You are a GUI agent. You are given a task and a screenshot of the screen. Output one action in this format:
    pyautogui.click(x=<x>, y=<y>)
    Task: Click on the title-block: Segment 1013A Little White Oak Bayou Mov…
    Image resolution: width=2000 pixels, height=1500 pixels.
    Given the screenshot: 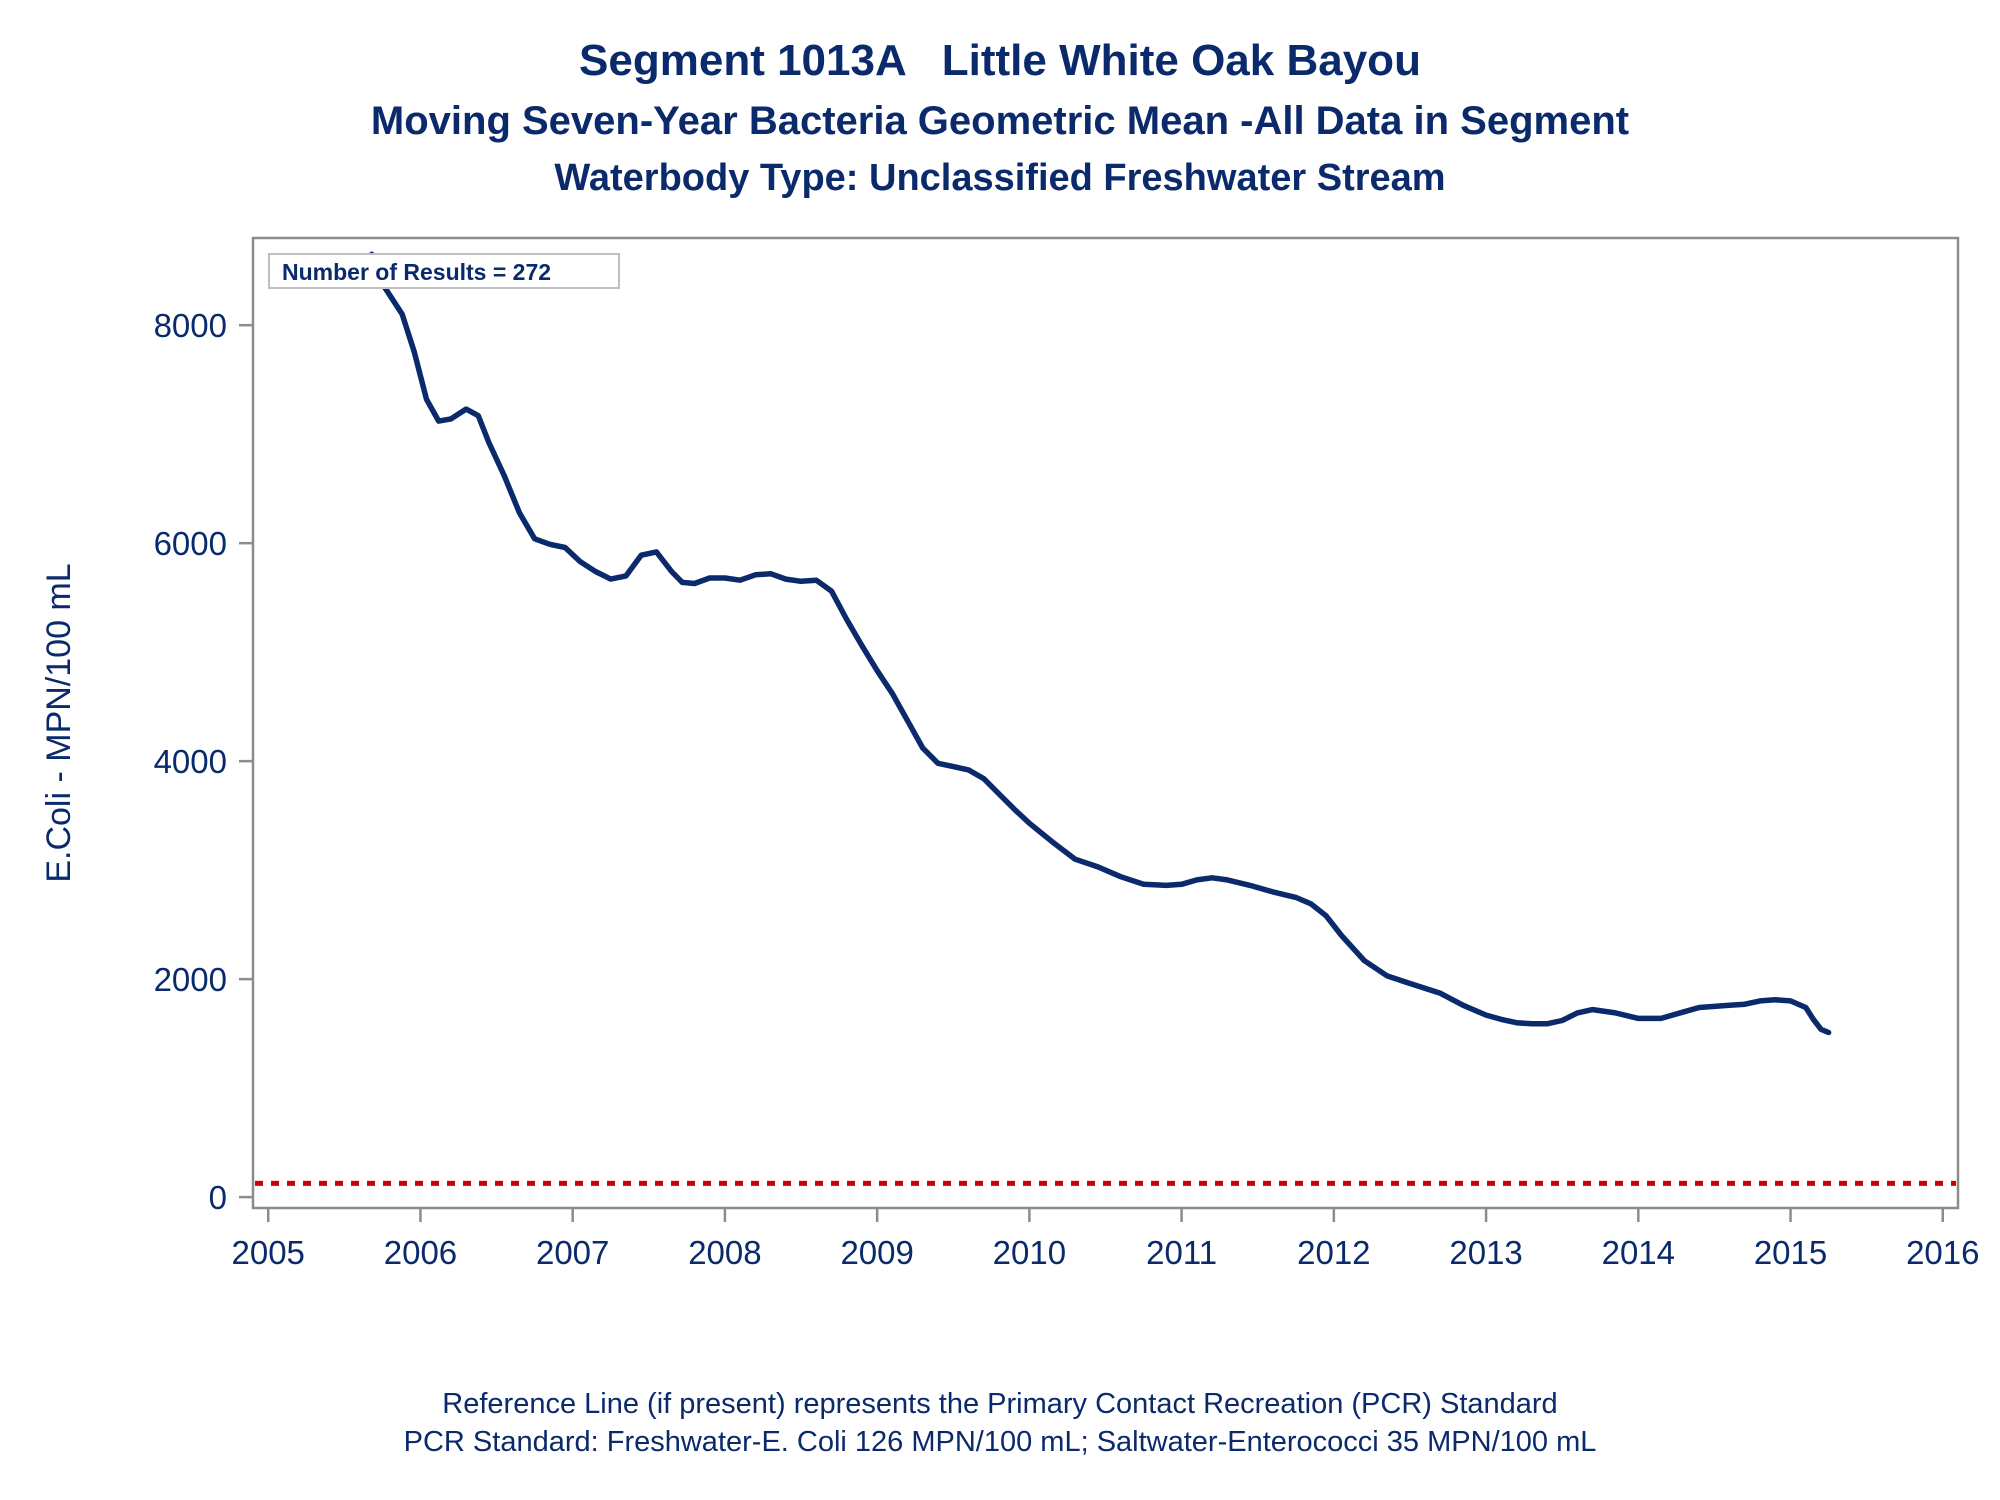 What is the action you would take?
    pyautogui.click(x=1000, y=118)
    